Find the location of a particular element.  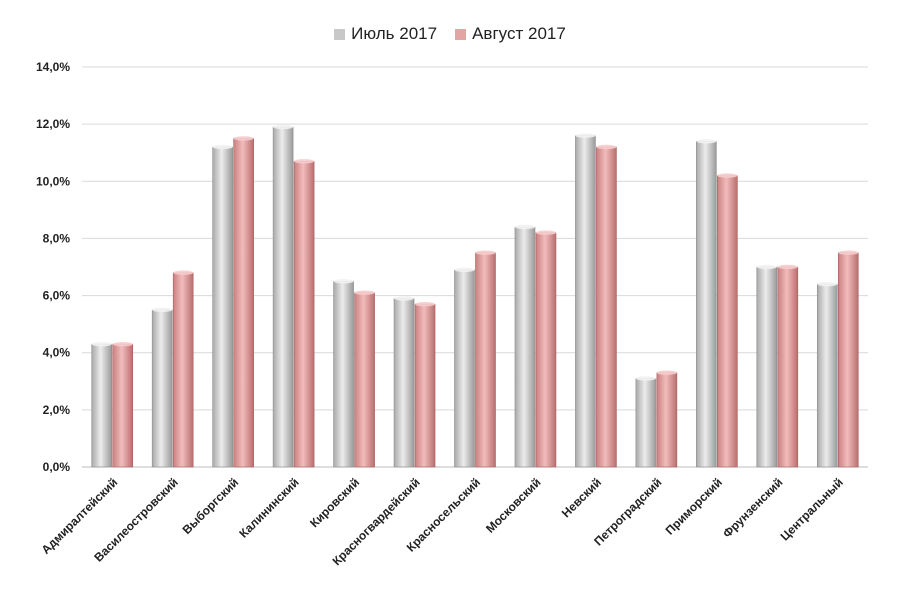

x-tick-label: Центральный is located at coordinates (812, 509).